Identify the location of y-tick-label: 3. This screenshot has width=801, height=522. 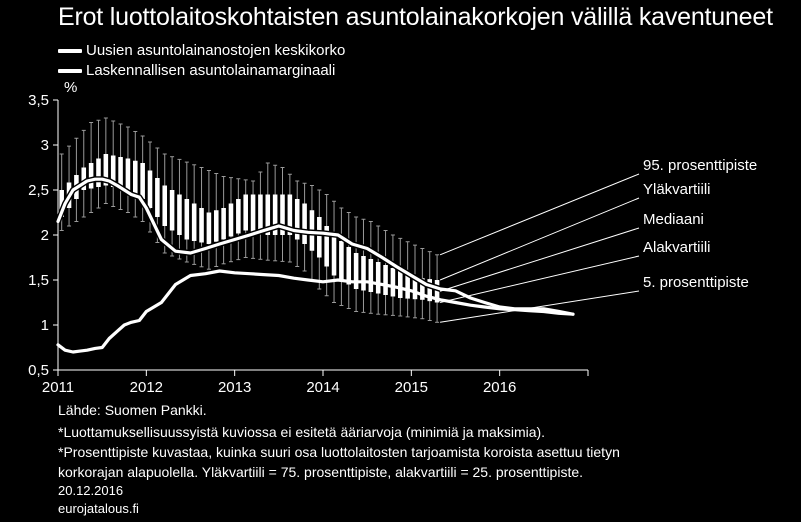
(45, 145).